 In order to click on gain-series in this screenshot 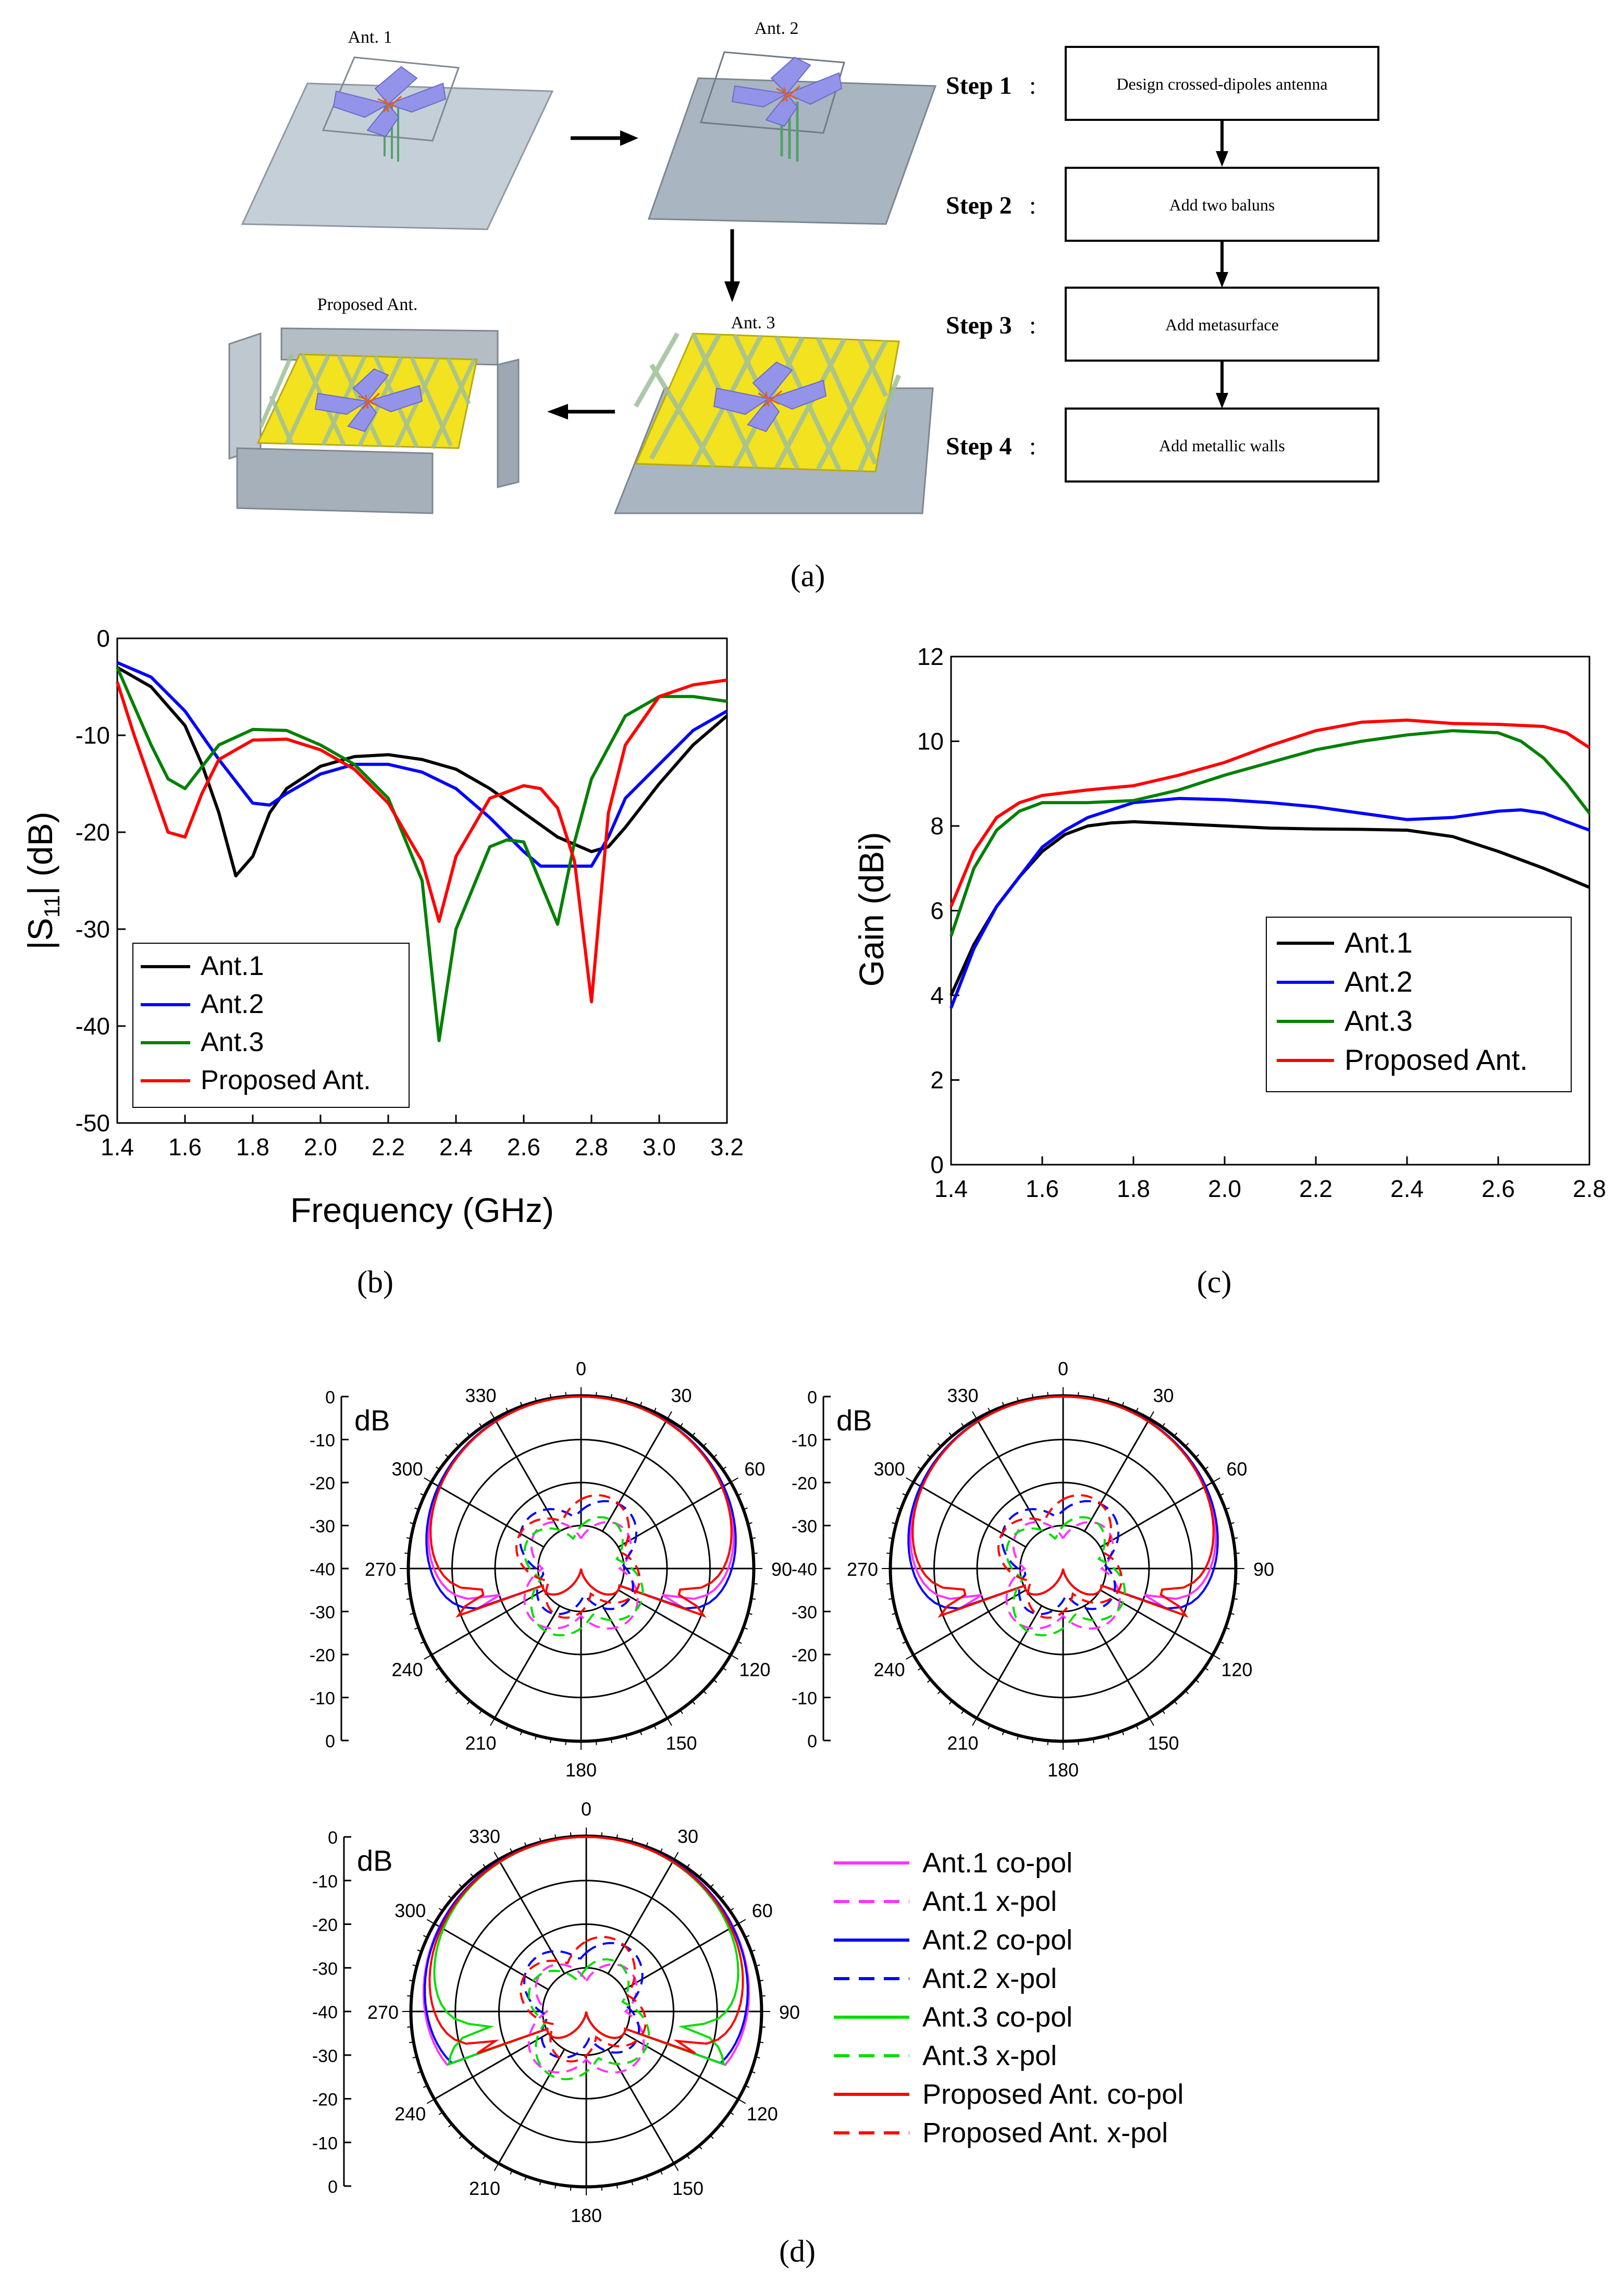, I will do `click(1270, 864)`.